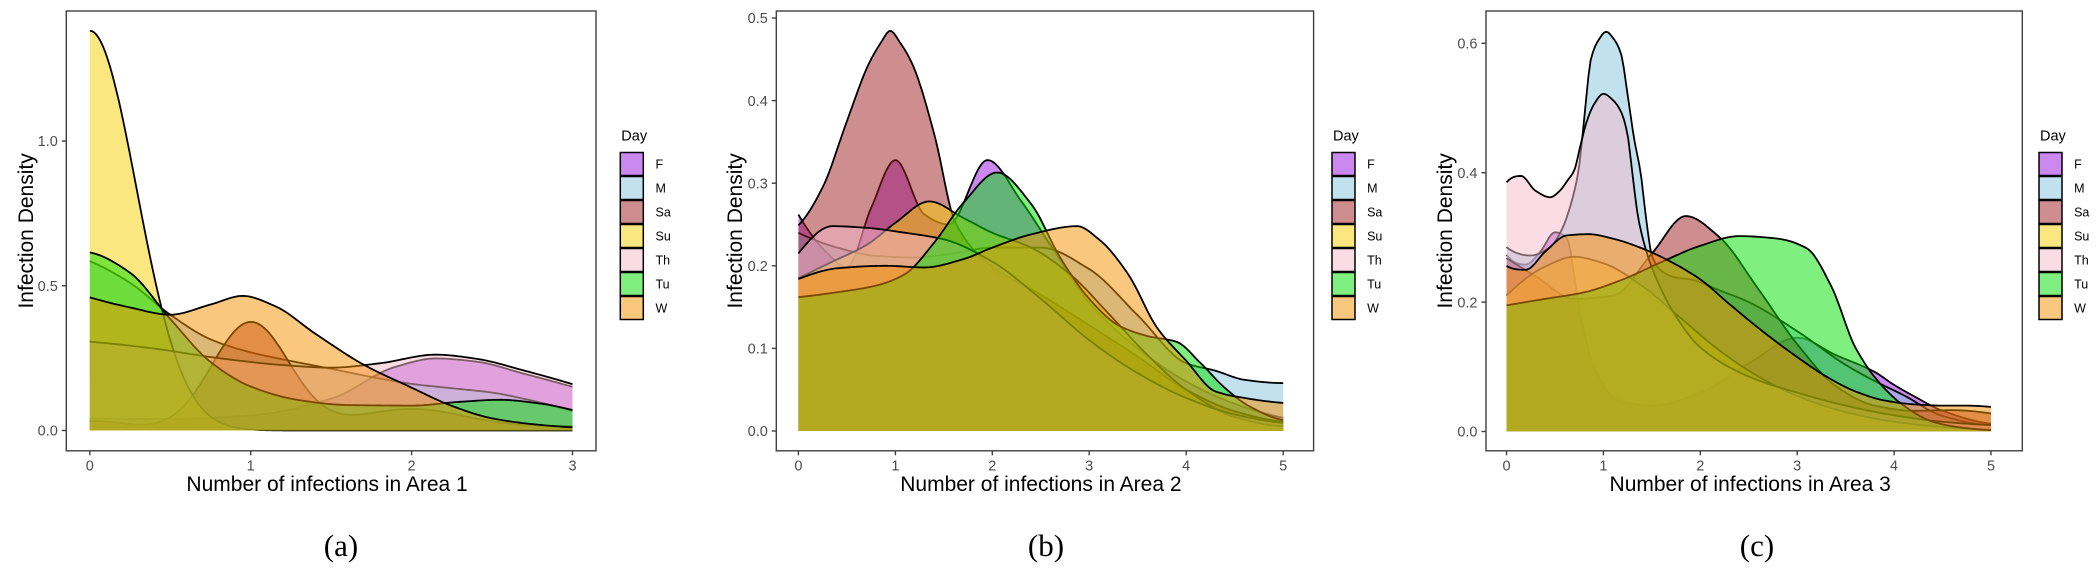 This screenshot has width=2100, height=568. What do you see at coordinates (1750, 484) in the screenshot?
I see `svg-text: Number of infections in Area 3` at bounding box center [1750, 484].